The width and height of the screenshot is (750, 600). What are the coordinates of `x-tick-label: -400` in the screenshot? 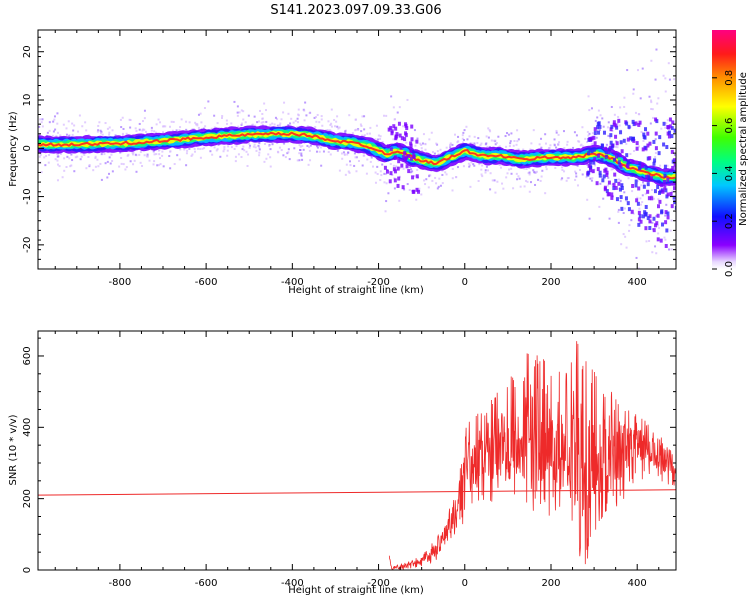 It's located at (292, 583).